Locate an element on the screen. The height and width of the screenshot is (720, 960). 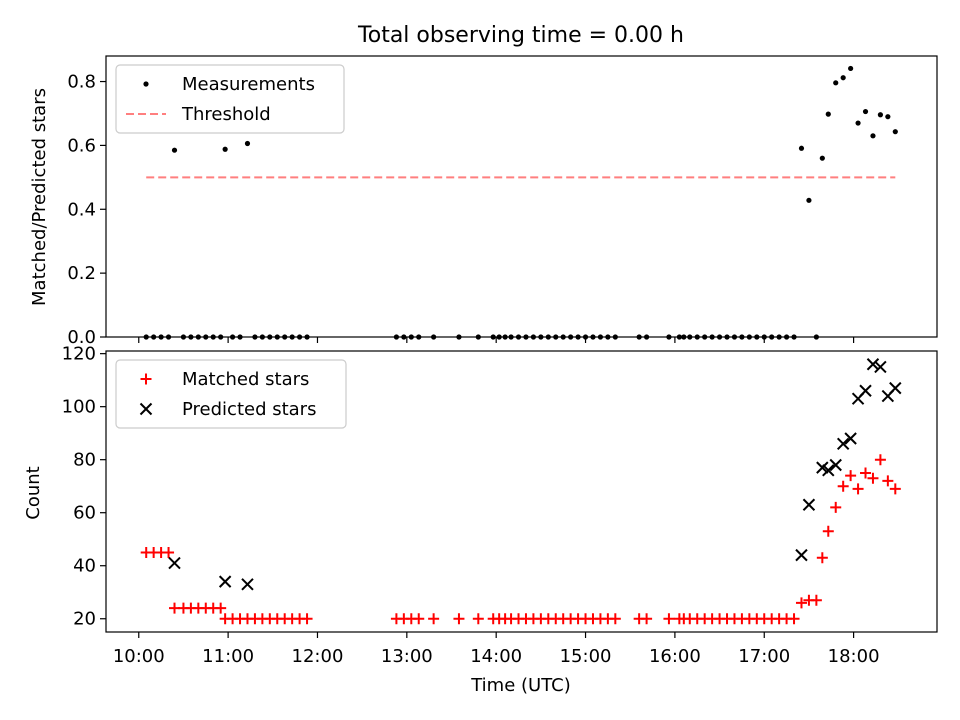
bottom-x-tick-label: 10:00 is located at coordinates (139, 656).